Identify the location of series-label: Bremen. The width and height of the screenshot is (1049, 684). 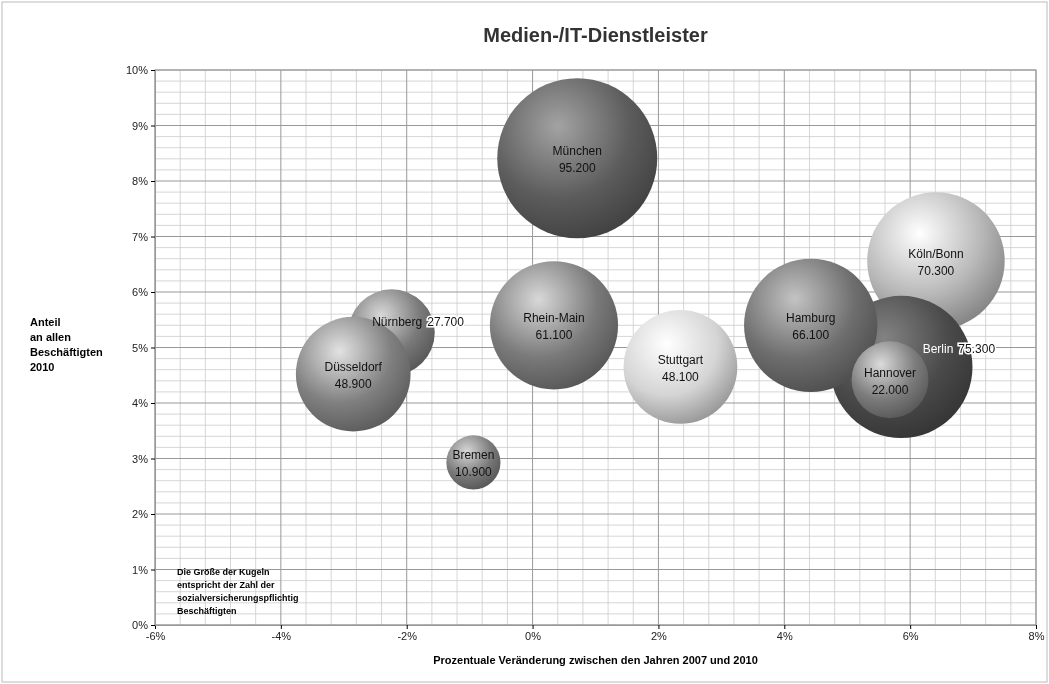
(473, 455).